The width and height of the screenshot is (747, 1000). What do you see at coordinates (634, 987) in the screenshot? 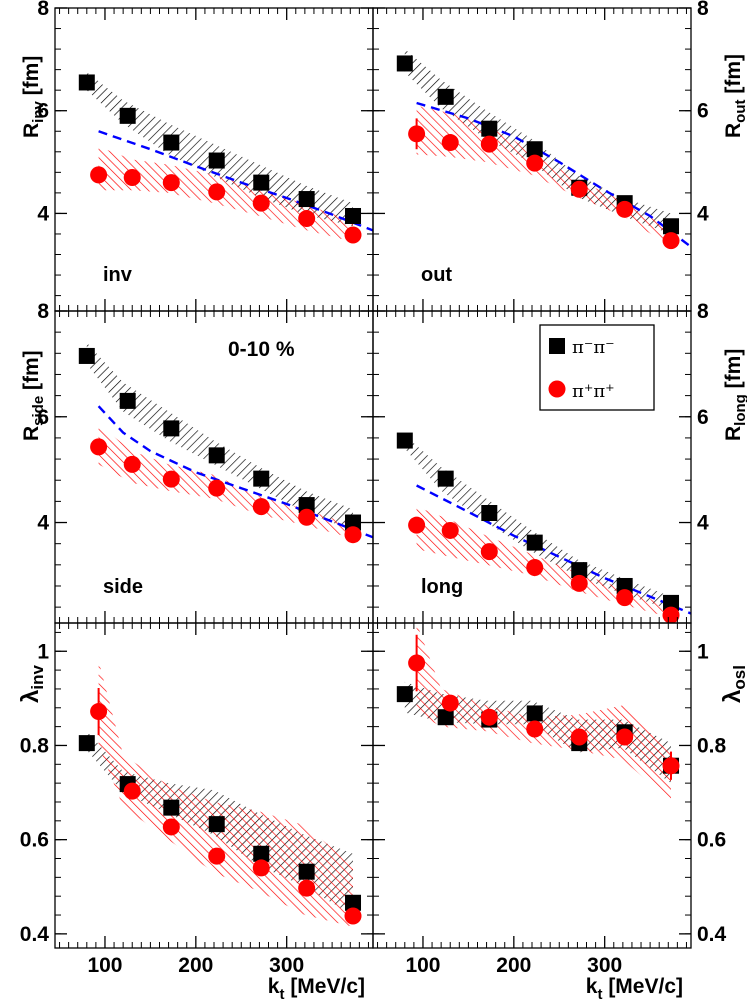
I see `x-axis-title: kt [MeV/c]` at bounding box center [634, 987].